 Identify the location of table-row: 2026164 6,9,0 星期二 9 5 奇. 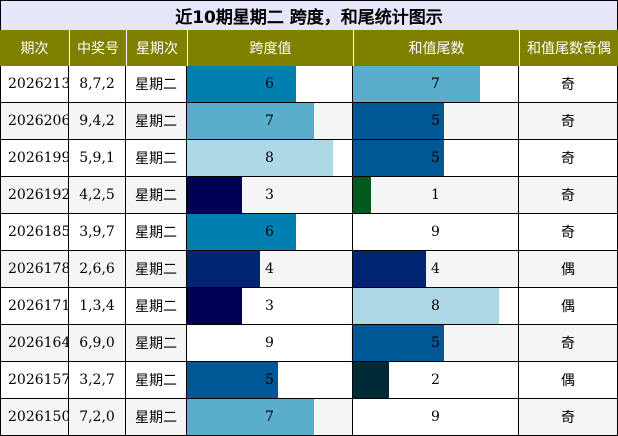
(309, 343).